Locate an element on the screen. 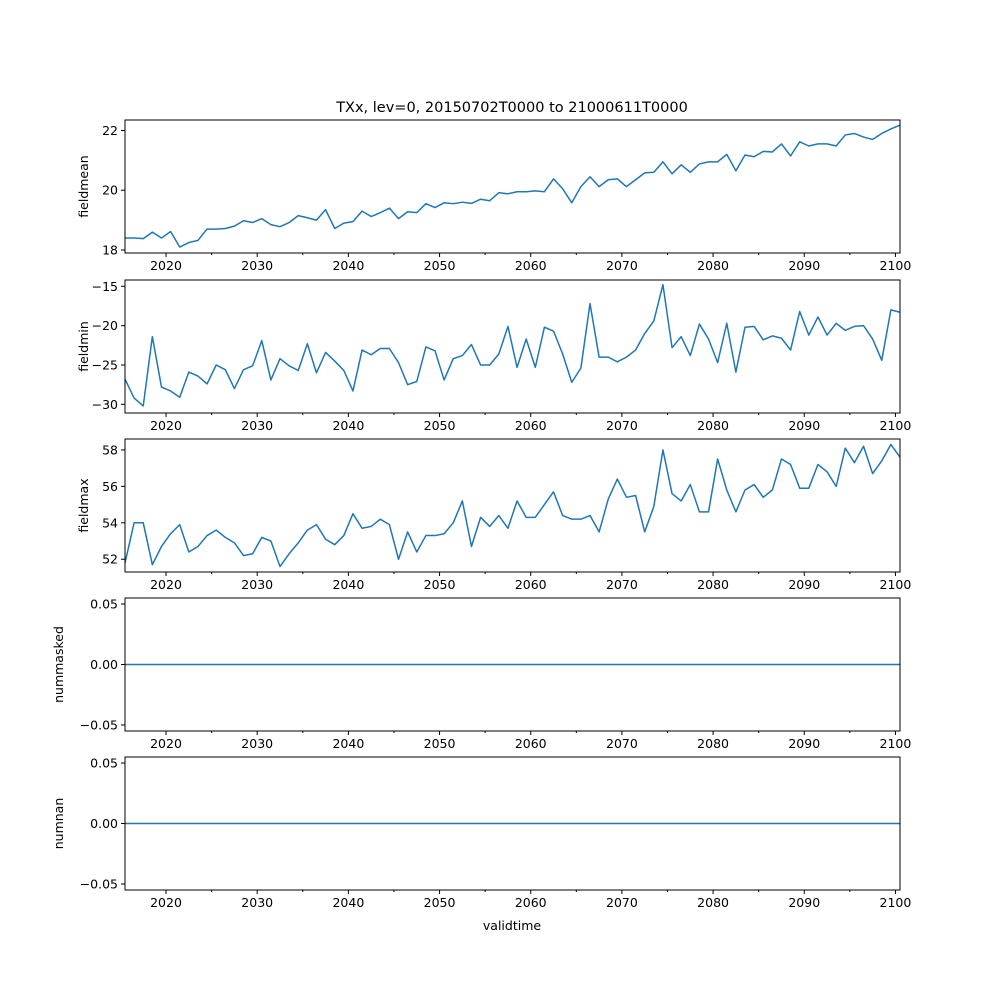 The image size is (1000, 1000). numnan-ytick-label: −0.05 is located at coordinates (99, 883).